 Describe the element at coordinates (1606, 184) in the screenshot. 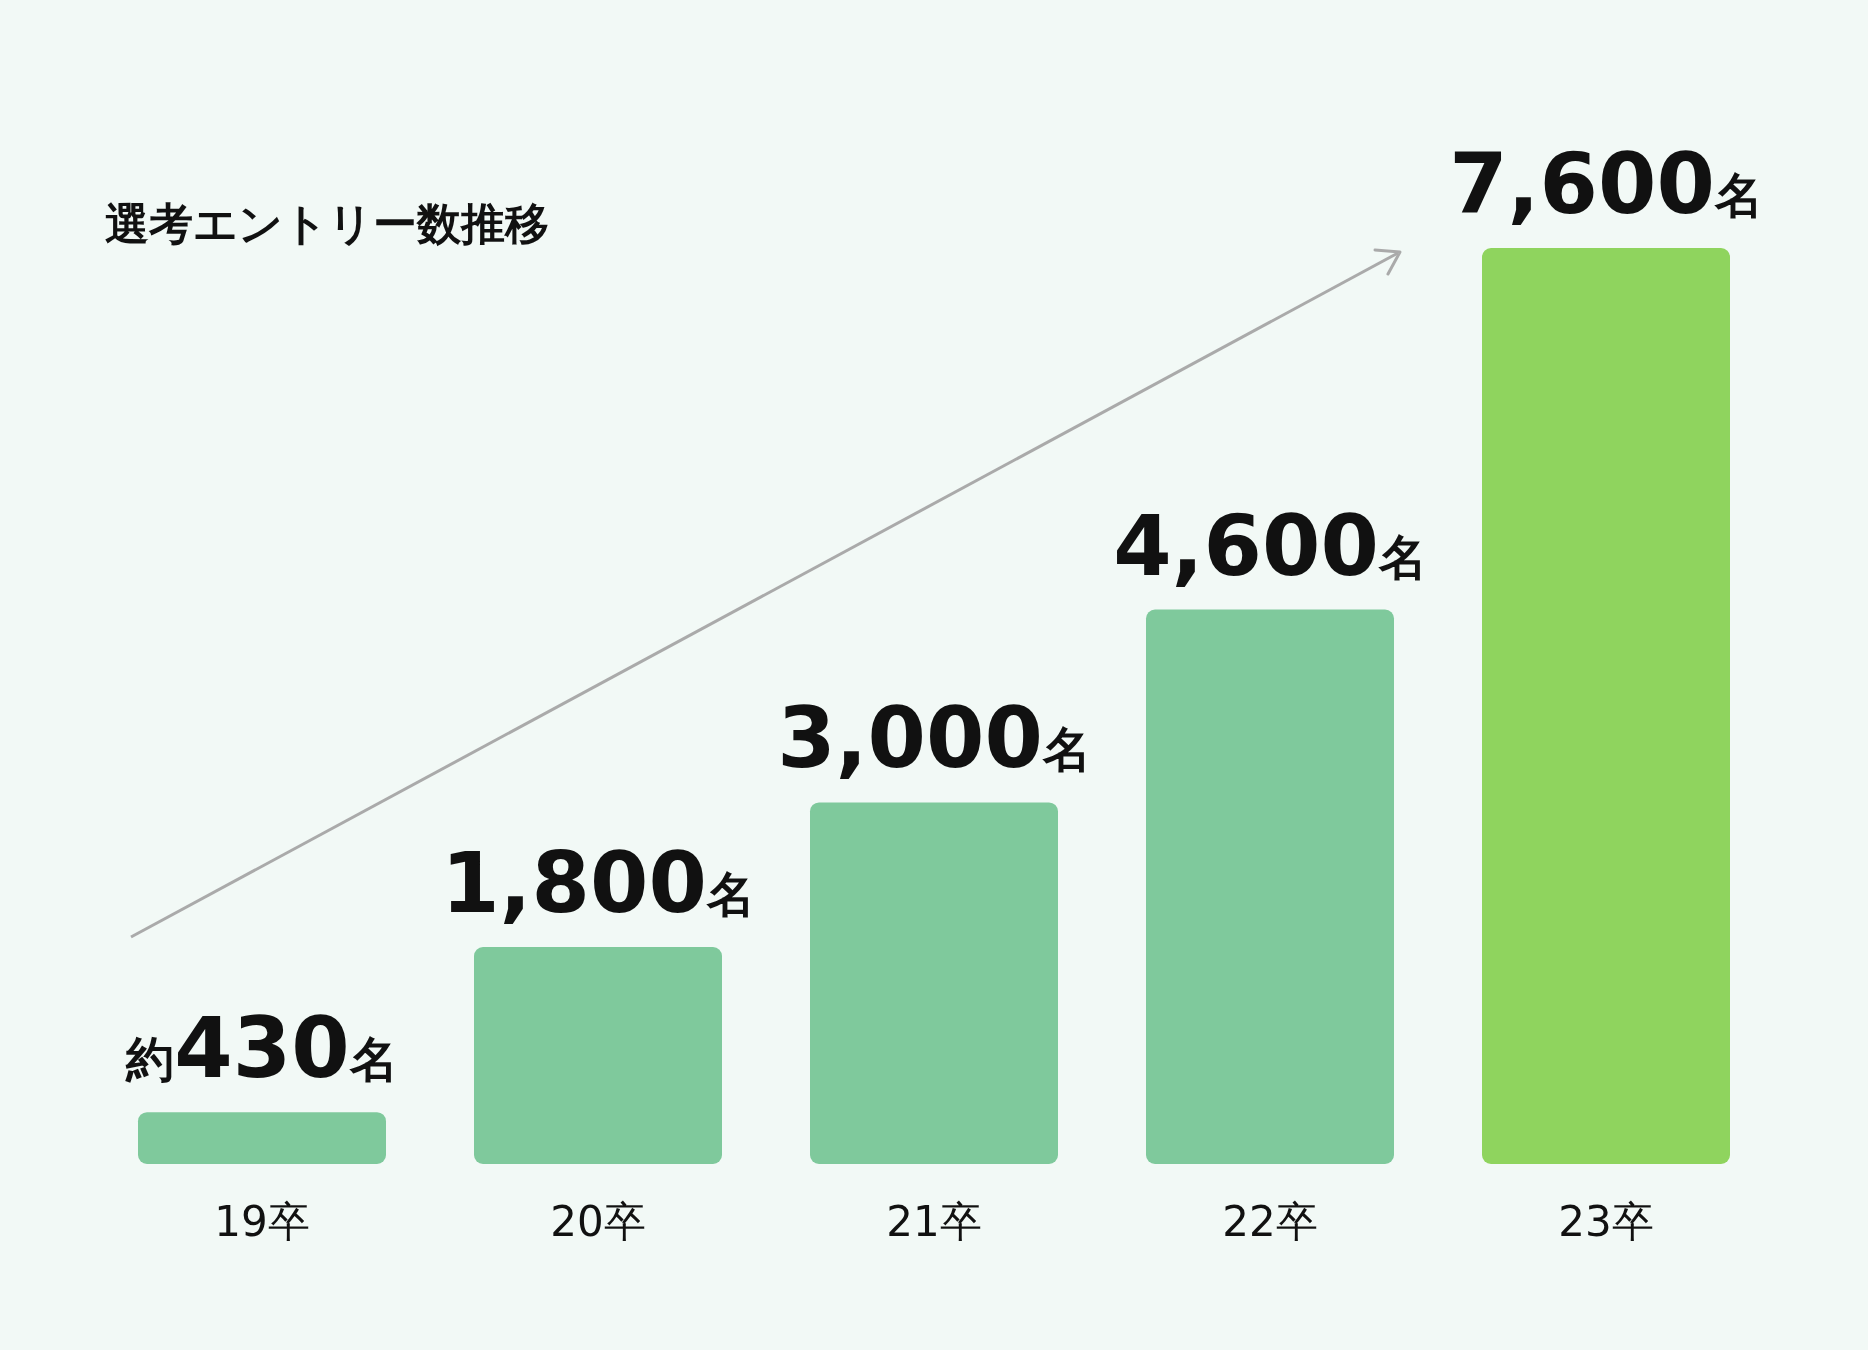

I see `data-label: 7,600名` at that location.